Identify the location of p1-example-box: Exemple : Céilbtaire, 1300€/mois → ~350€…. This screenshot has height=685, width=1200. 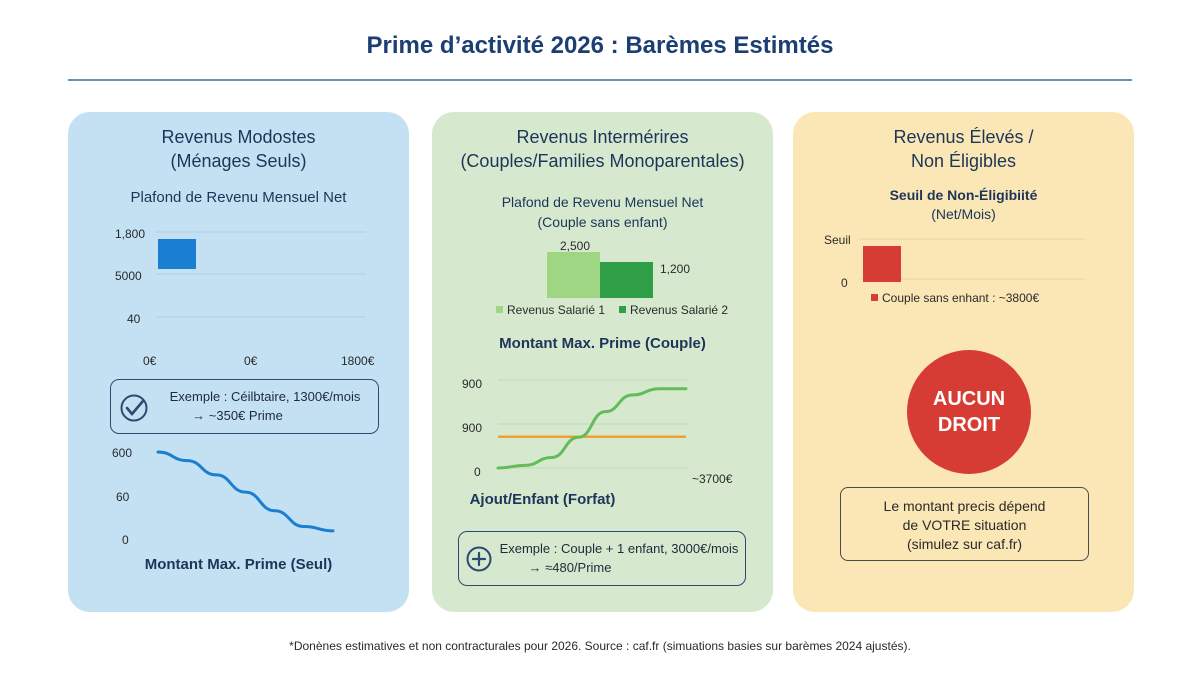
(244, 406).